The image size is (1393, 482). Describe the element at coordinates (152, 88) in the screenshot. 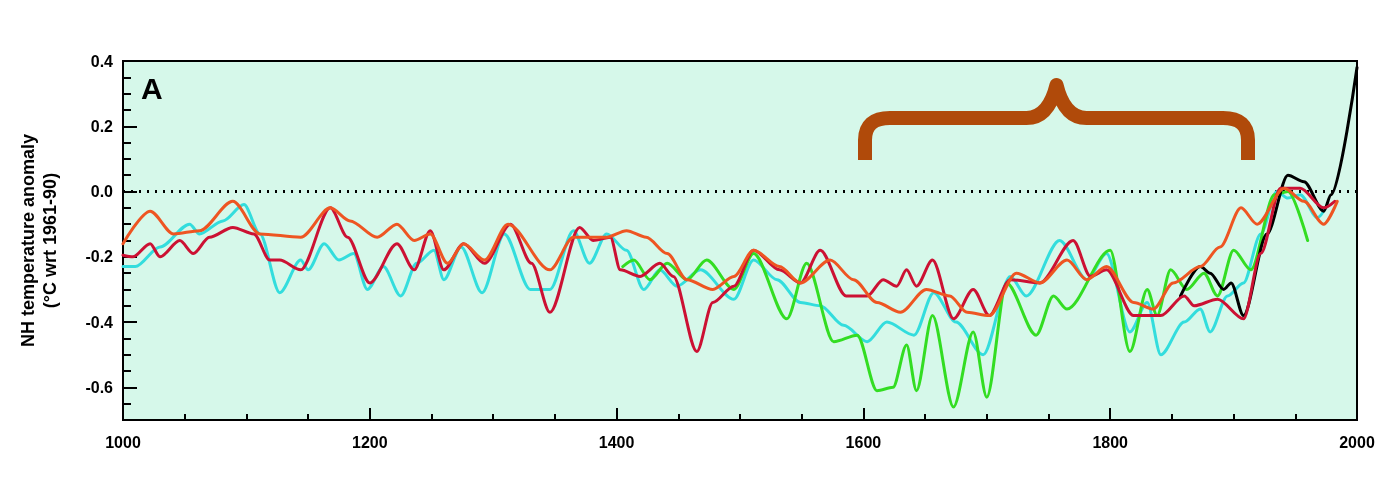

I see `annotation: A` at that location.